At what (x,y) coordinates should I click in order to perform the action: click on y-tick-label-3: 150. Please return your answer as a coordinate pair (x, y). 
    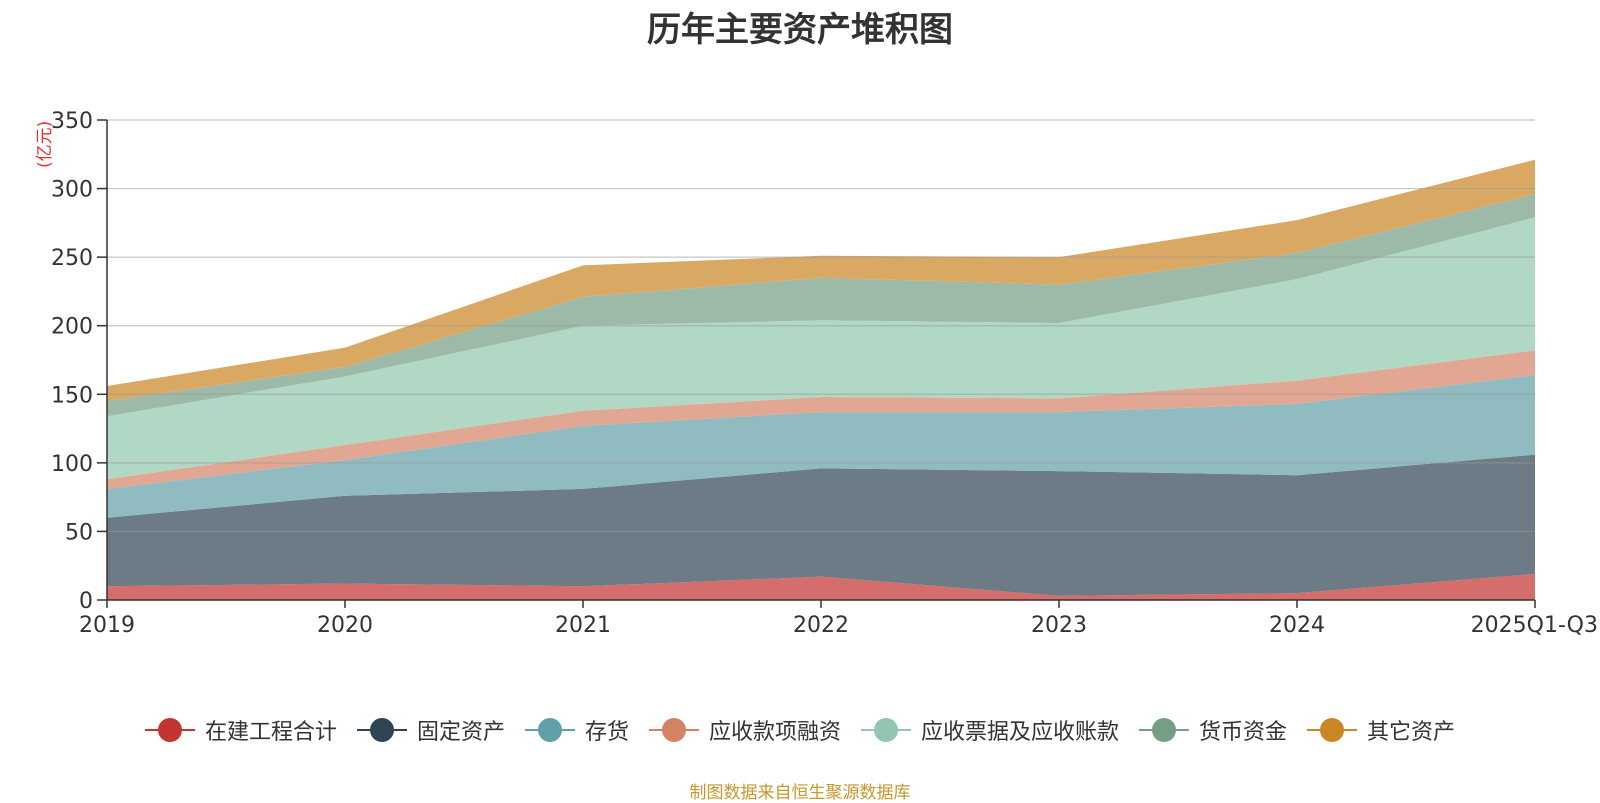
    Looking at the image, I should click on (72, 395).